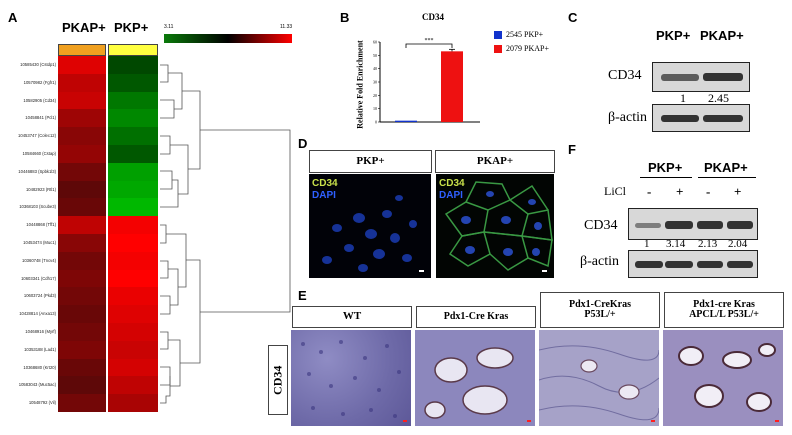 This screenshot has height=435, width=792. What do you see at coordinates (228, 38) in the screenshot?
I see `heatmap-color-scale` at bounding box center [228, 38].